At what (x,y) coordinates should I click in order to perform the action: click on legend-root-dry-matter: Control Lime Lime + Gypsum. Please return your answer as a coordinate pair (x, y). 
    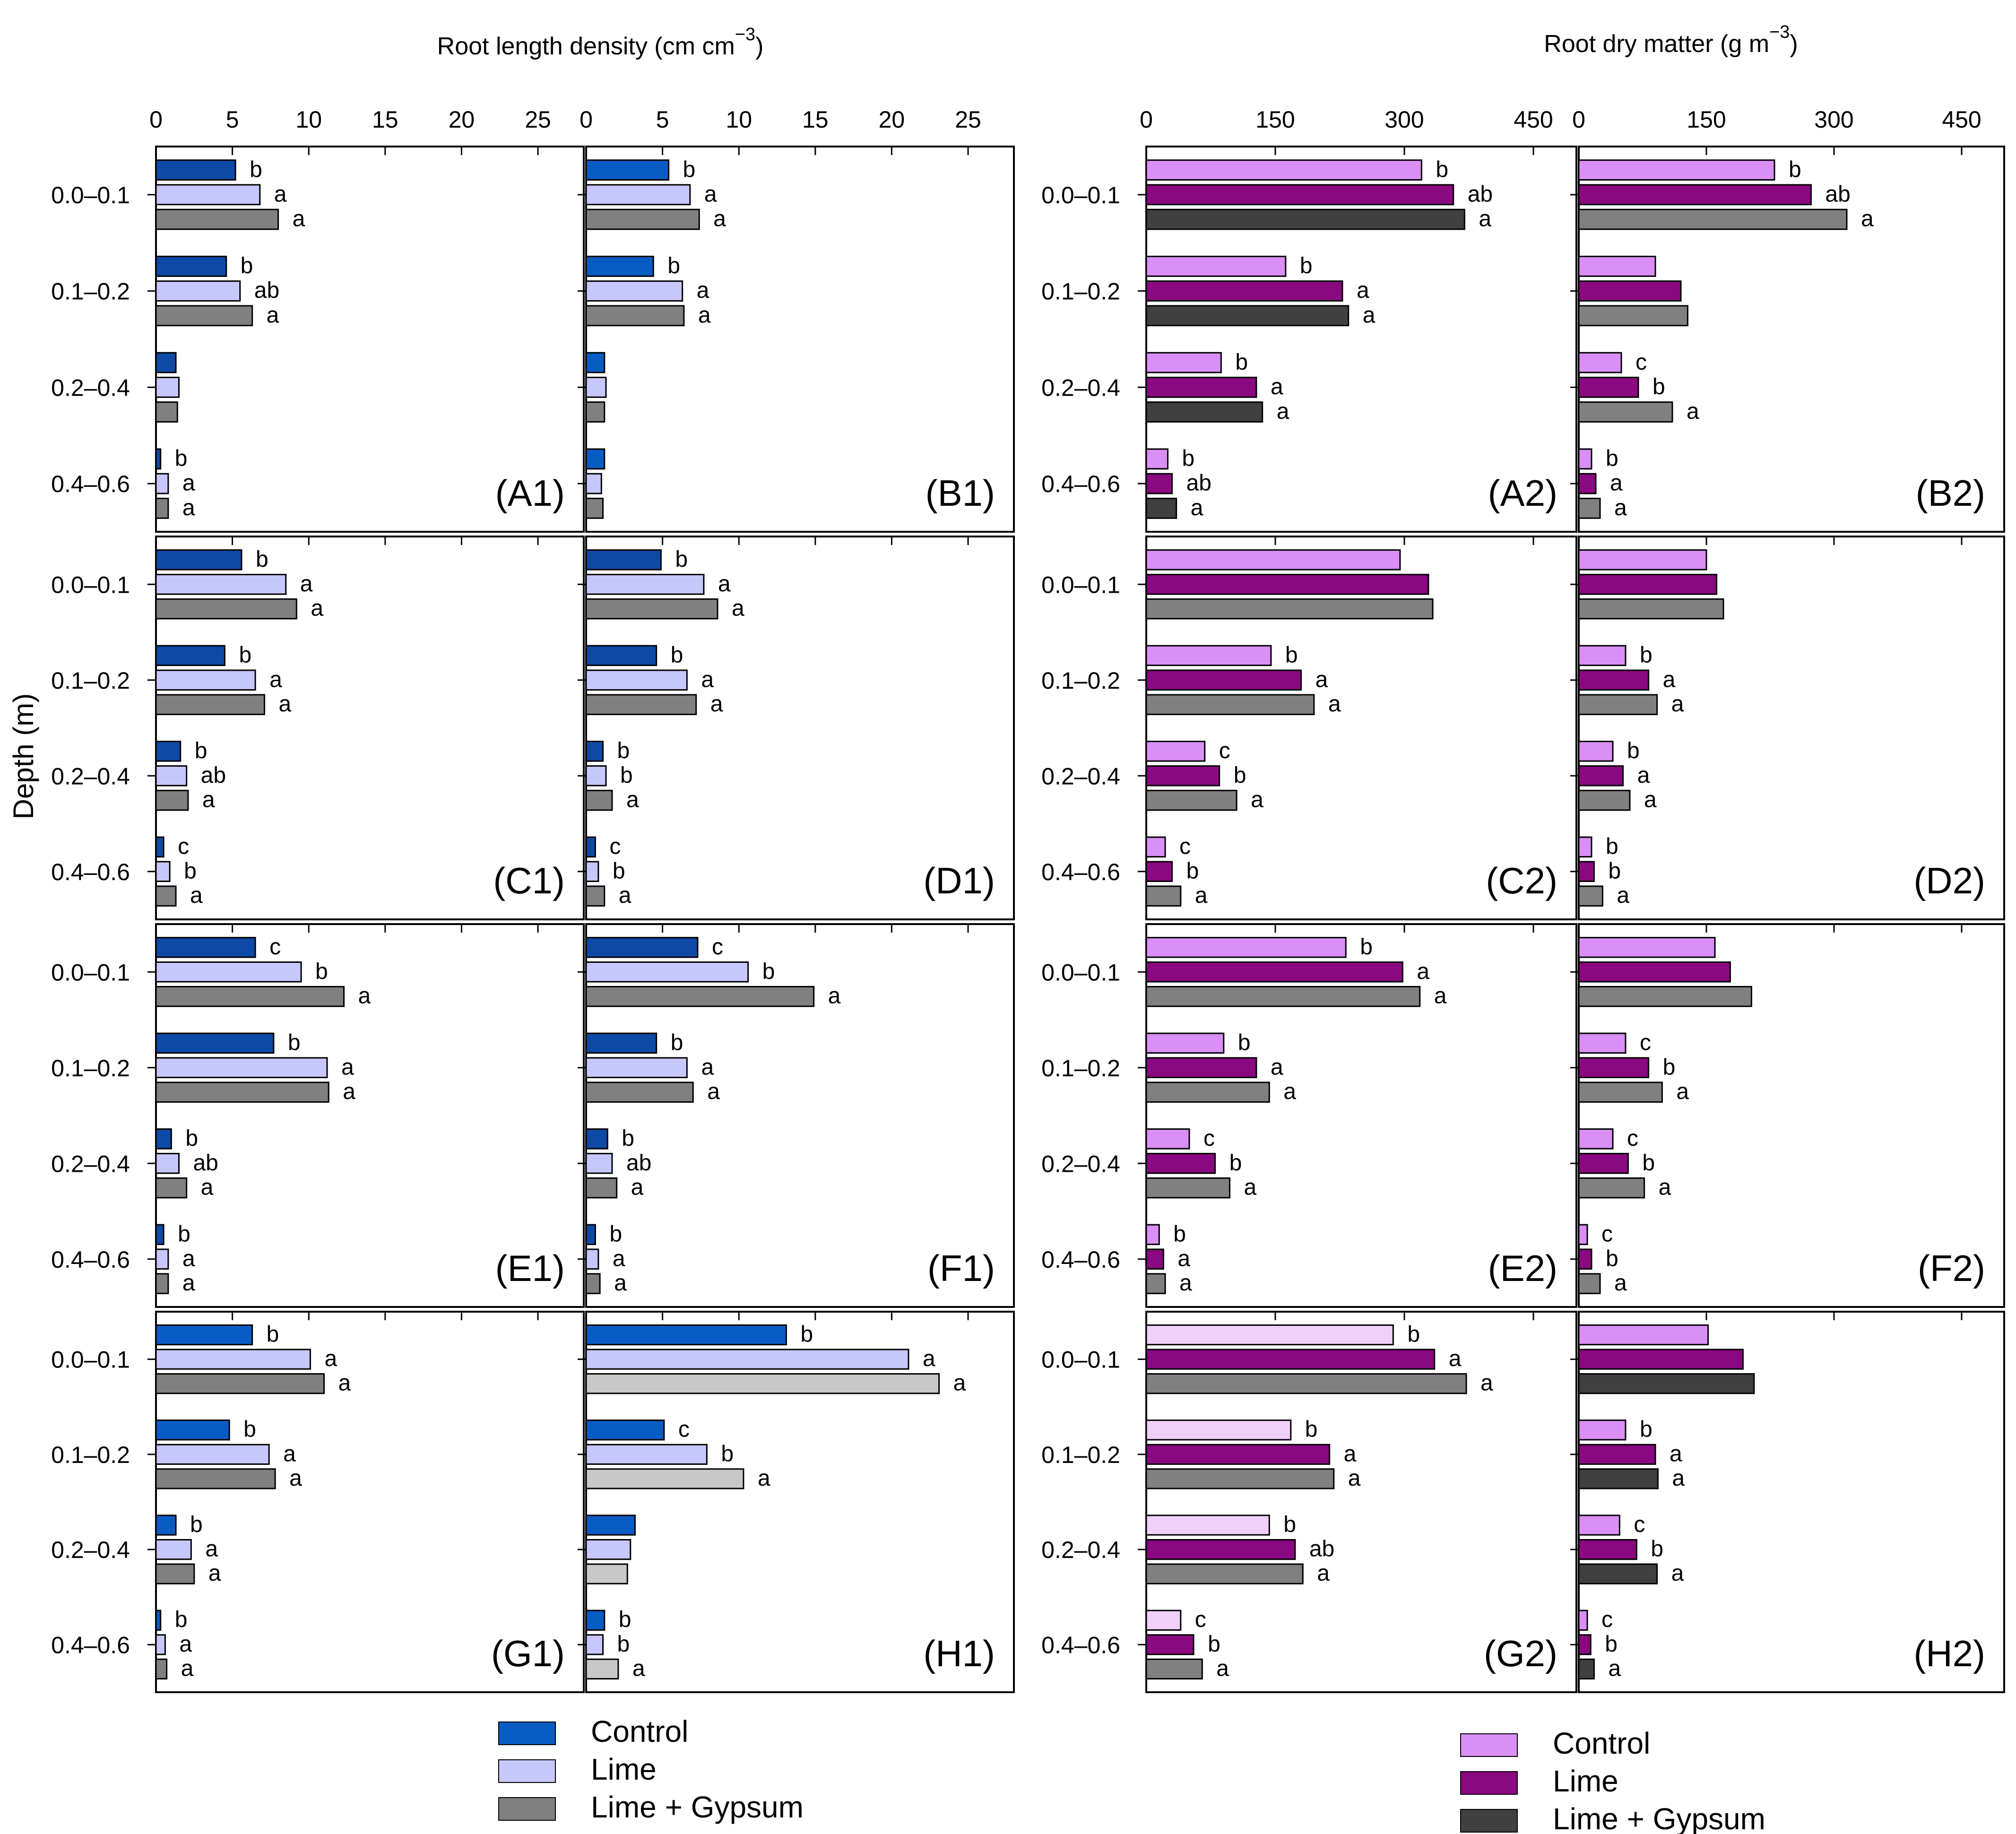
    Looking at the image, I should click on (1612, 1780).